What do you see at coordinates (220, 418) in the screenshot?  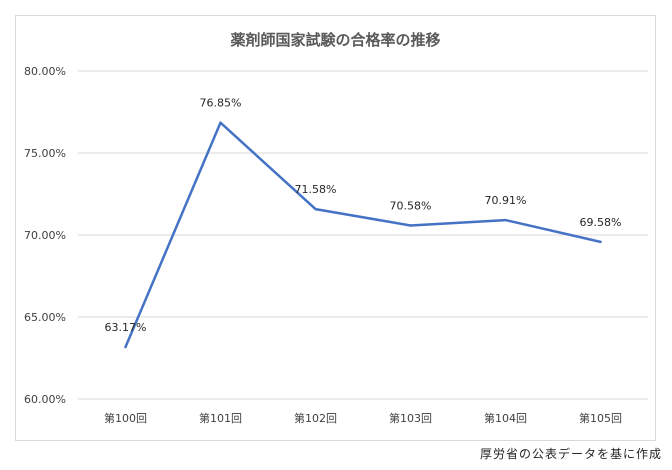 I see `x-tick-label: 第101回` at bounding box center [220, 418].